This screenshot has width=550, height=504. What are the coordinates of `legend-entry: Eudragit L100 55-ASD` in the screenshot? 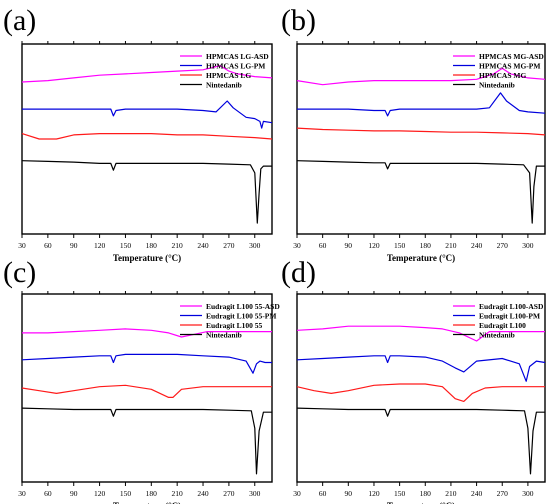 It's located at (243, 306).